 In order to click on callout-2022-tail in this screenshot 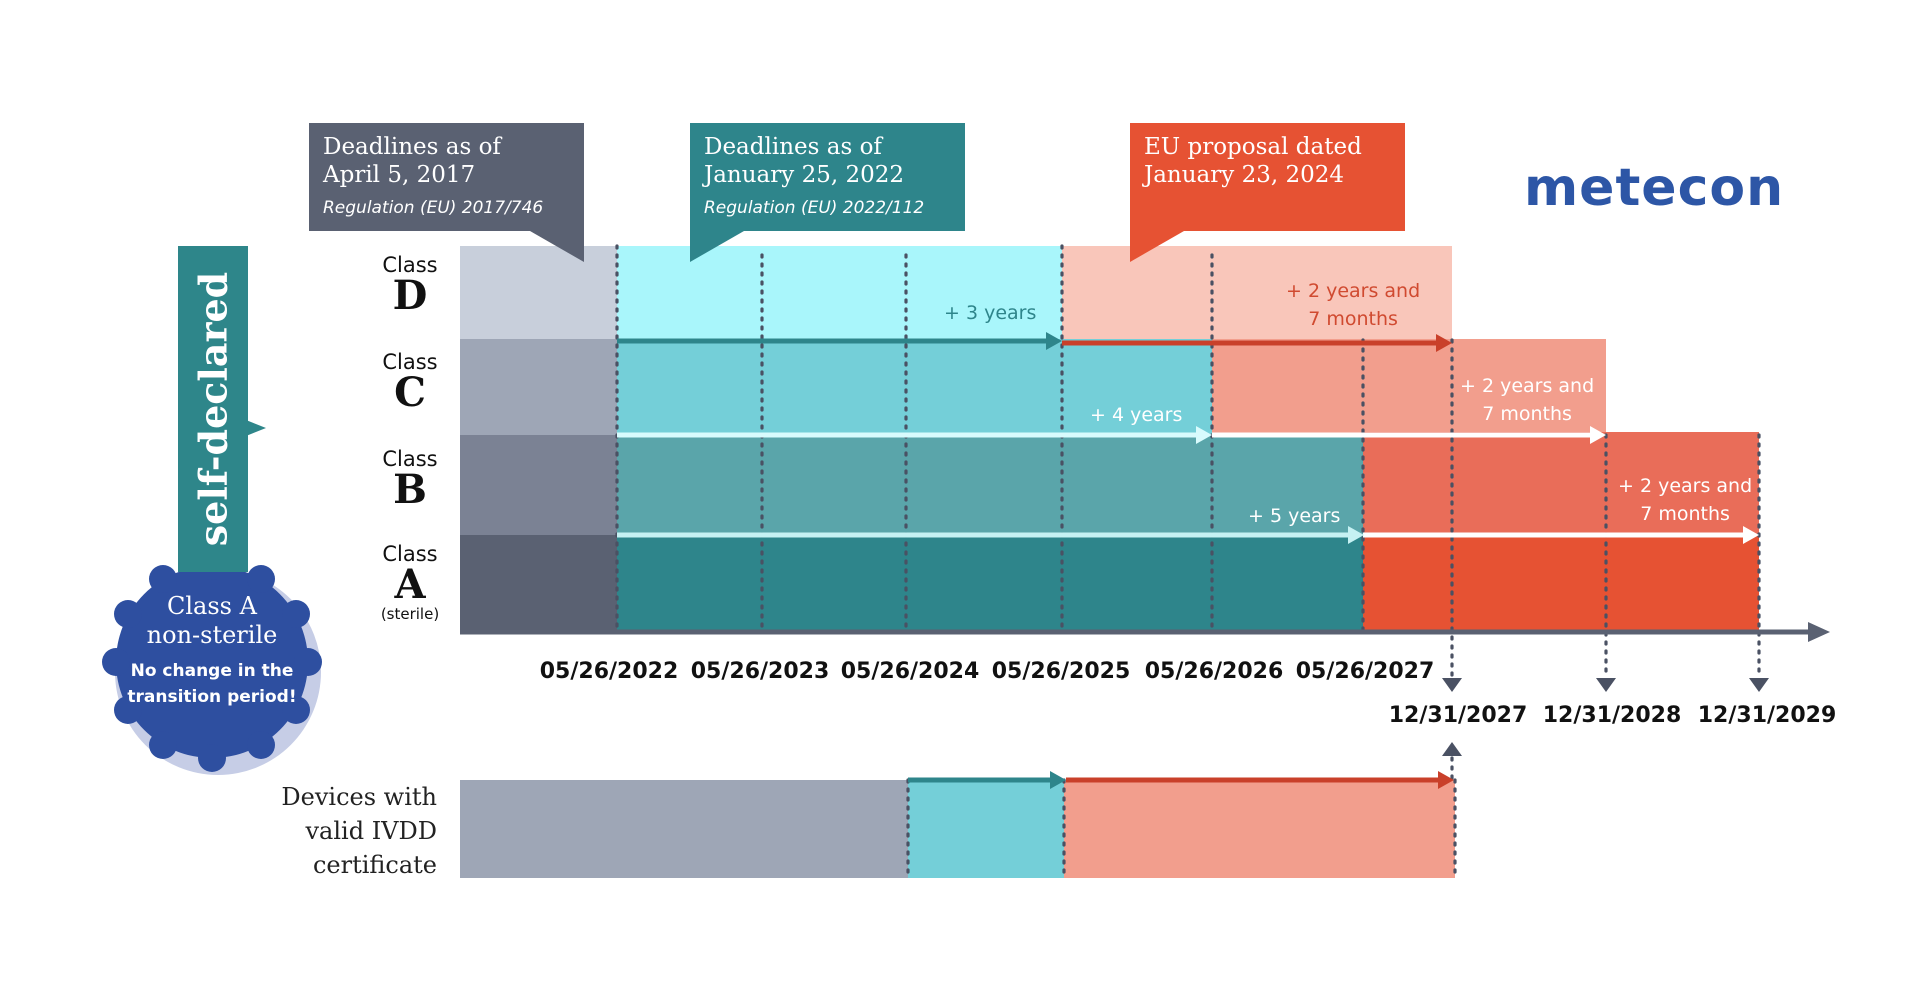, I will do `click(717, 246)`.